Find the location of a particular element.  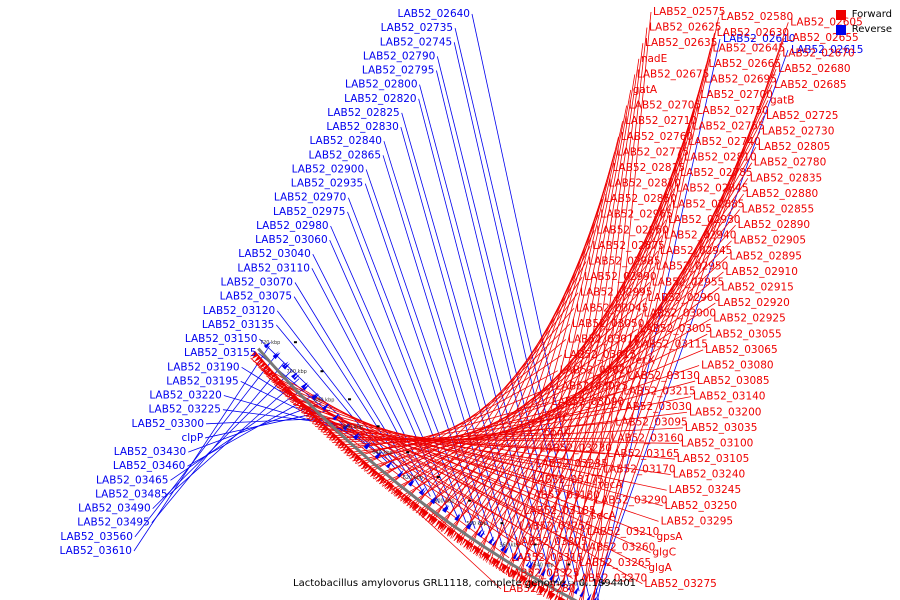

forward-gene-label: gatA is located at coordinates (645, 90).